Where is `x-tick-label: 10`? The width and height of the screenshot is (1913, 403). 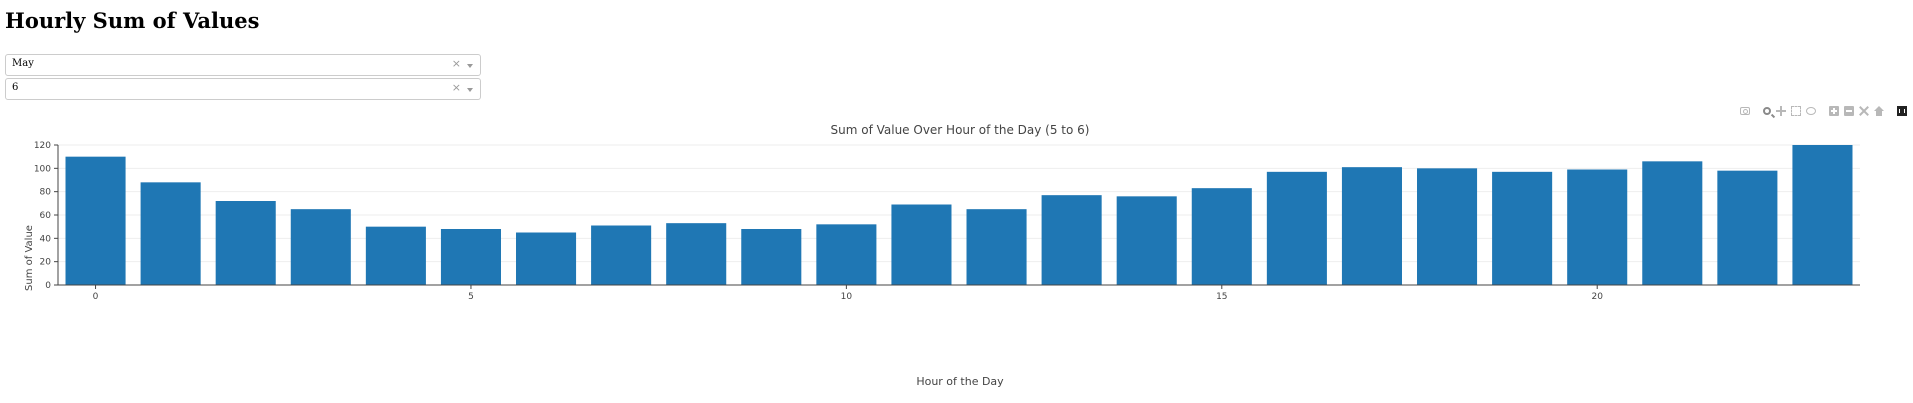
x-tick-label: 10 is located at coordinates (847, 297).